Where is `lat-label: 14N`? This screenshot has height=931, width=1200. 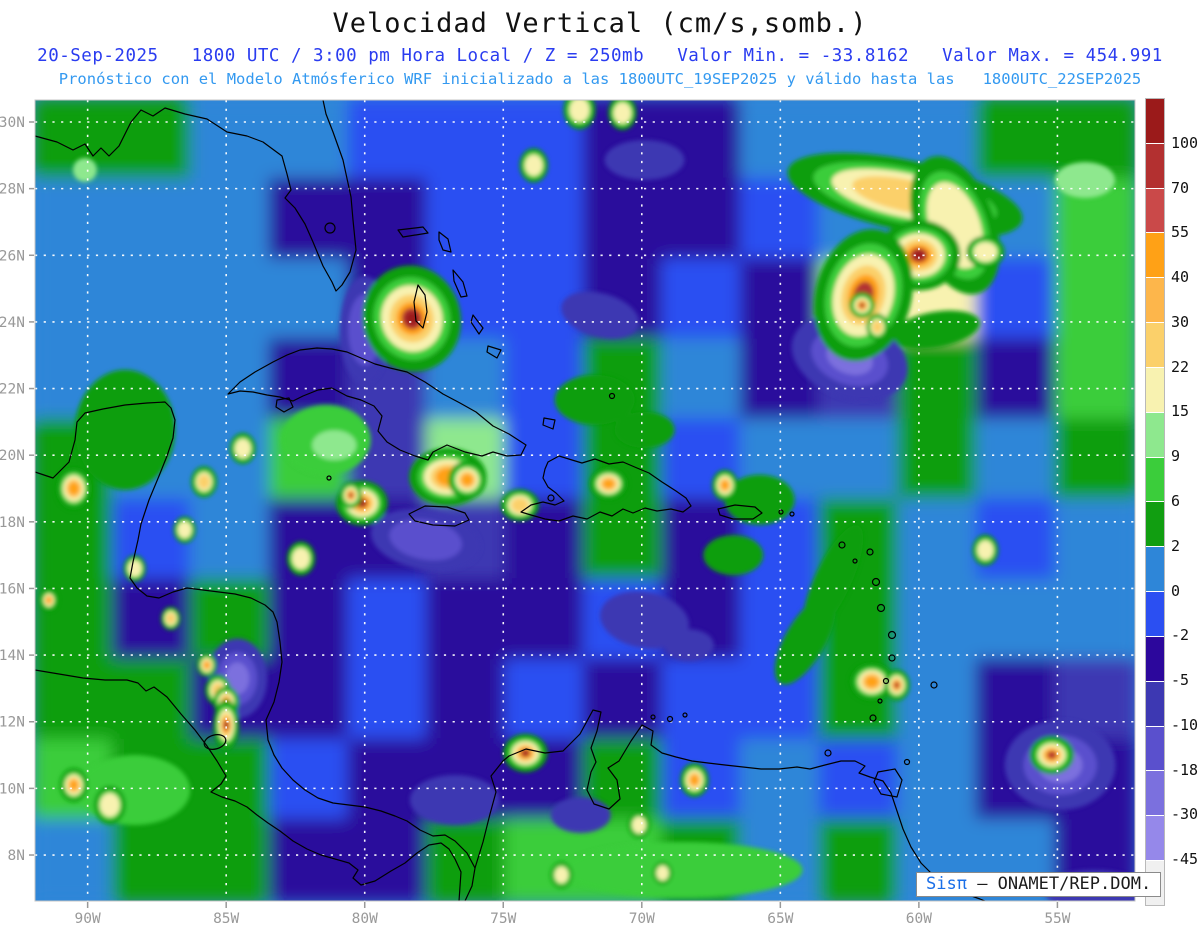
lat-label: 14N is located at coordinates (12, 656).